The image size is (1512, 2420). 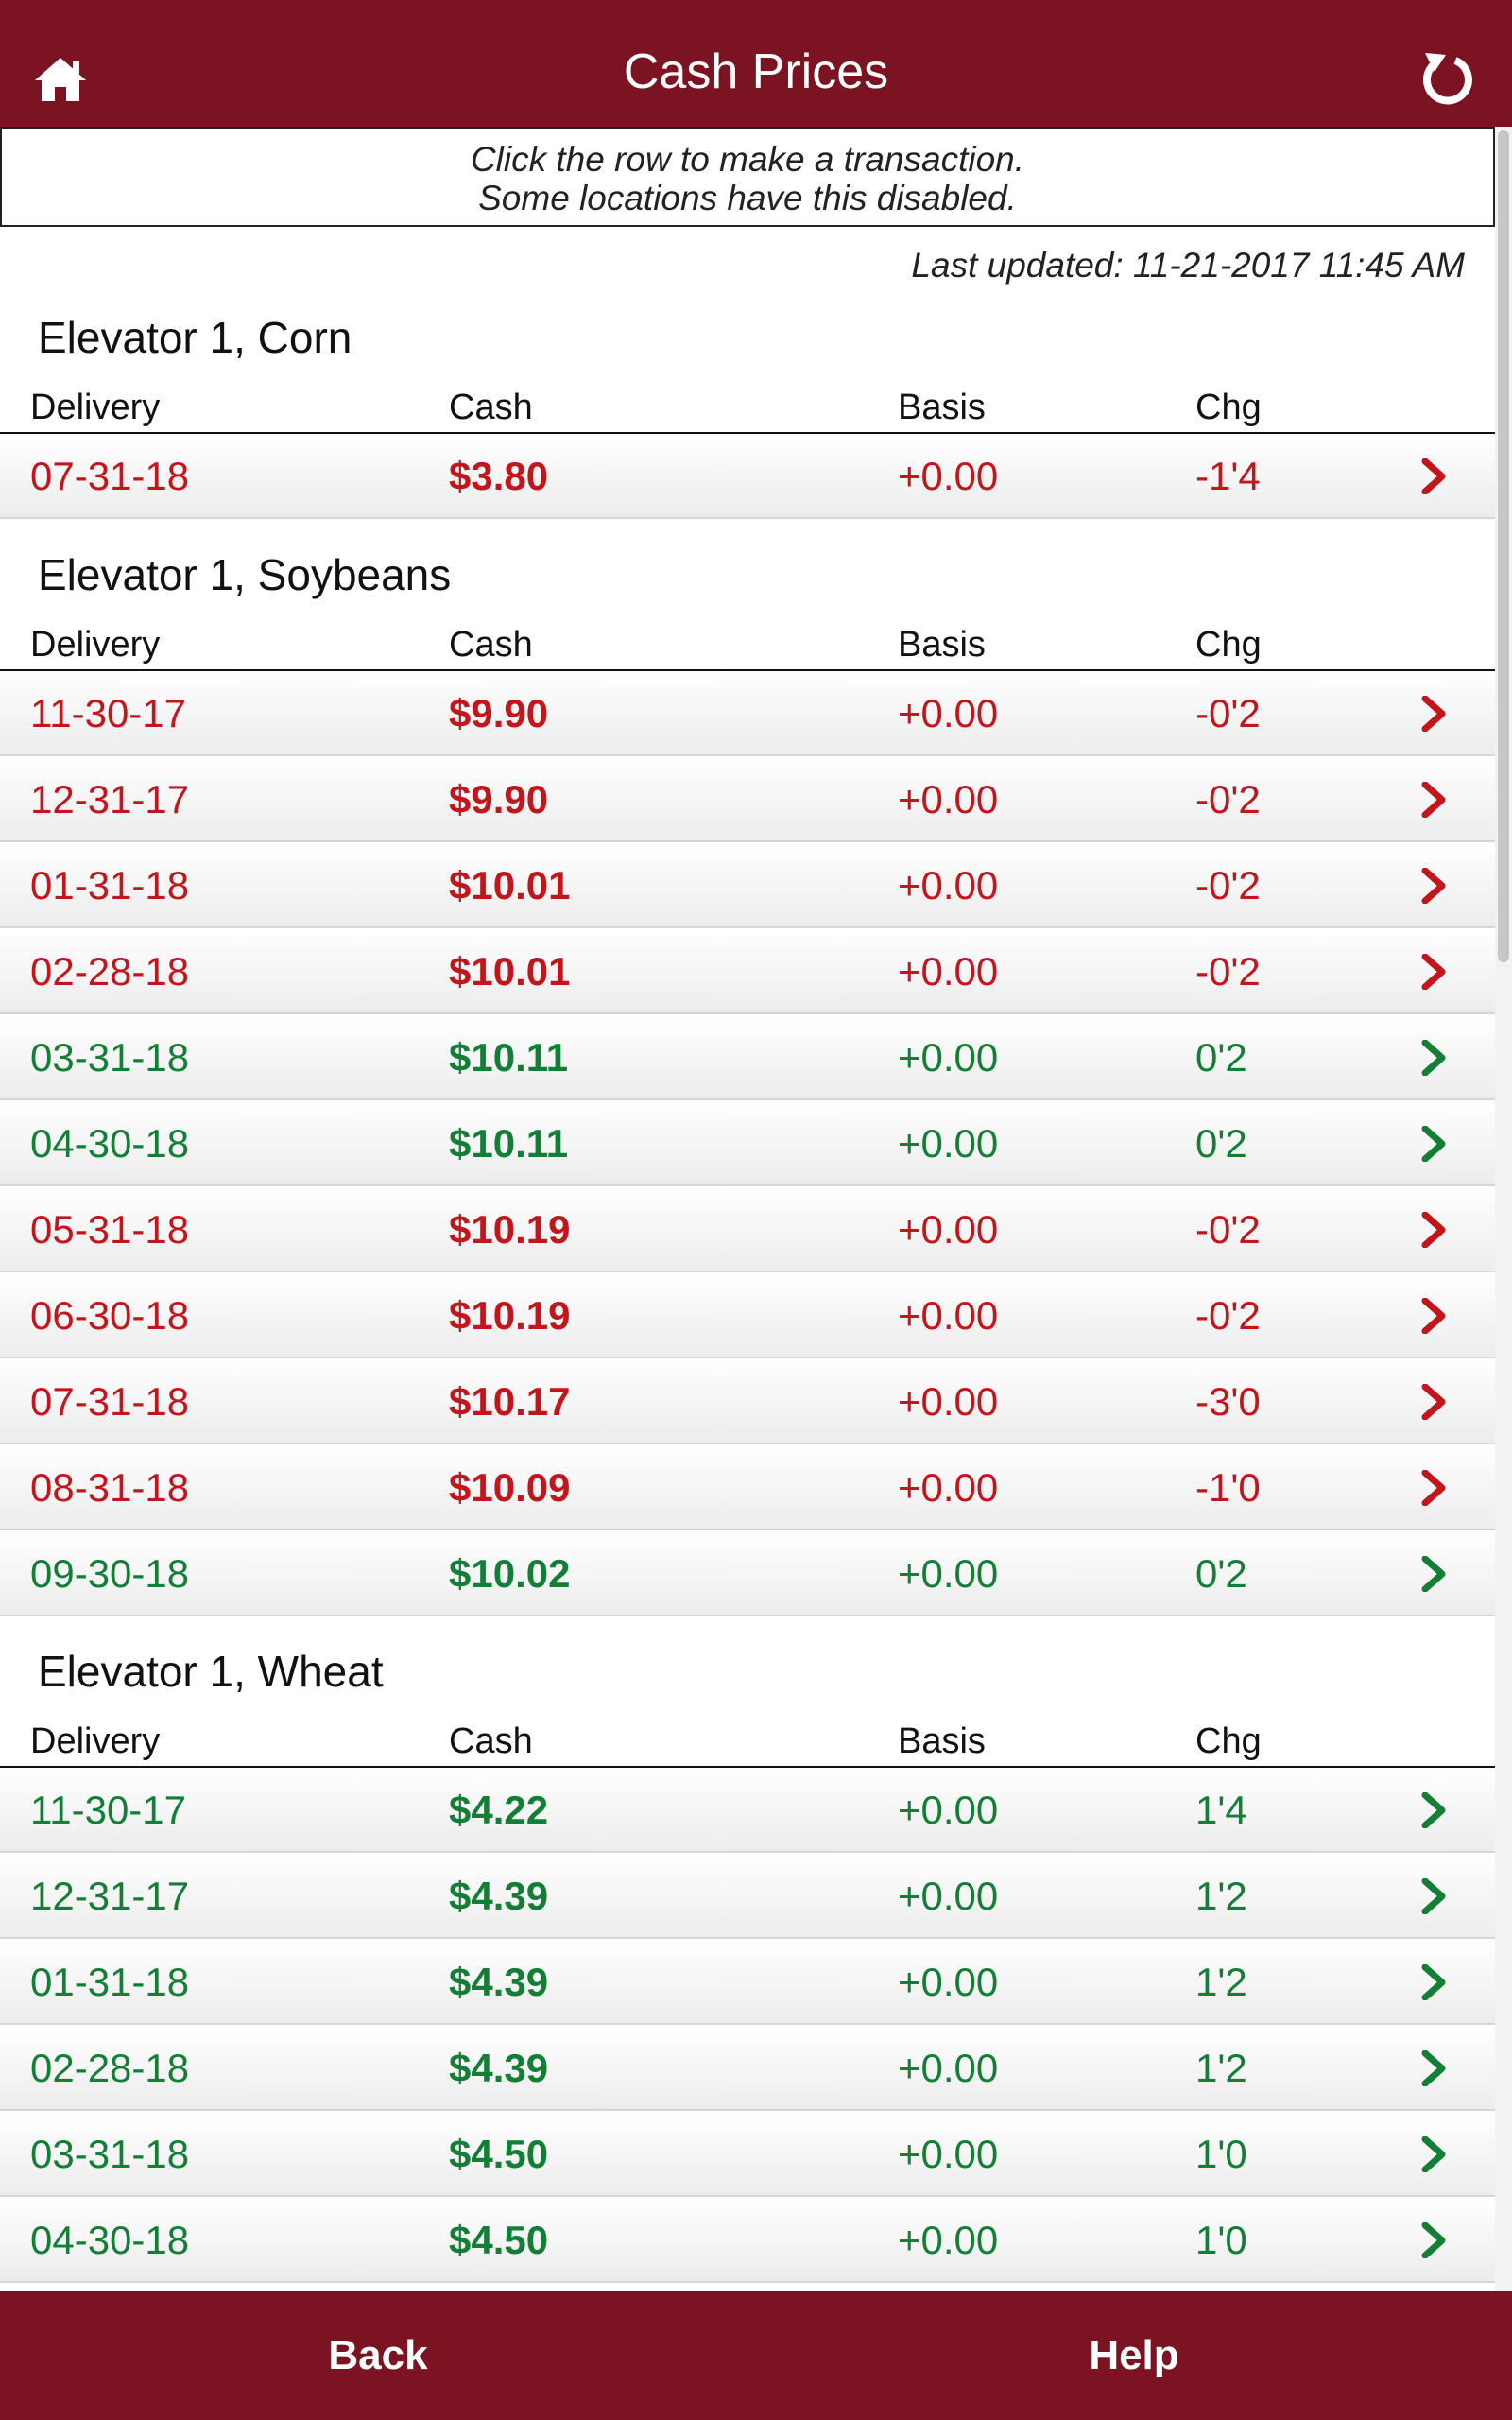 I want to click on cash-price: $10.09, so click(x=510, y=1487).